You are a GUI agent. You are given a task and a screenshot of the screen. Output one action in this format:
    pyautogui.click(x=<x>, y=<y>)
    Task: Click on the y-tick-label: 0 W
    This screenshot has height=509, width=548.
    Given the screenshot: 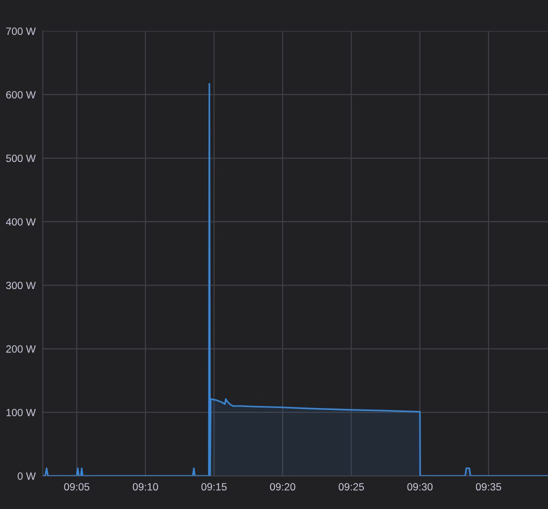 What is the action you would take?
    pyautogui.click(x=27, y=476)
    